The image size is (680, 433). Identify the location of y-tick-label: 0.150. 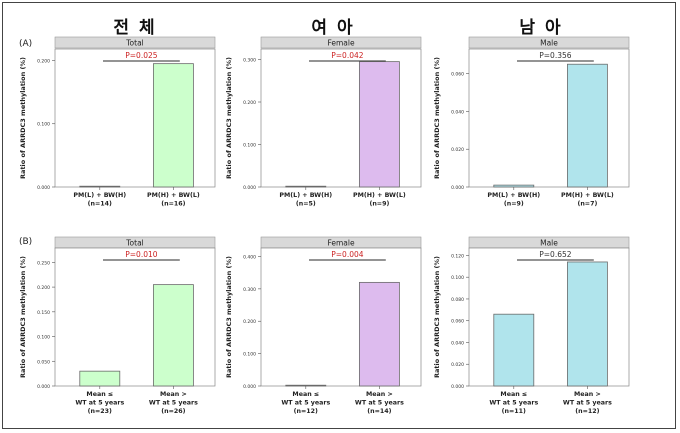
(43, 313).